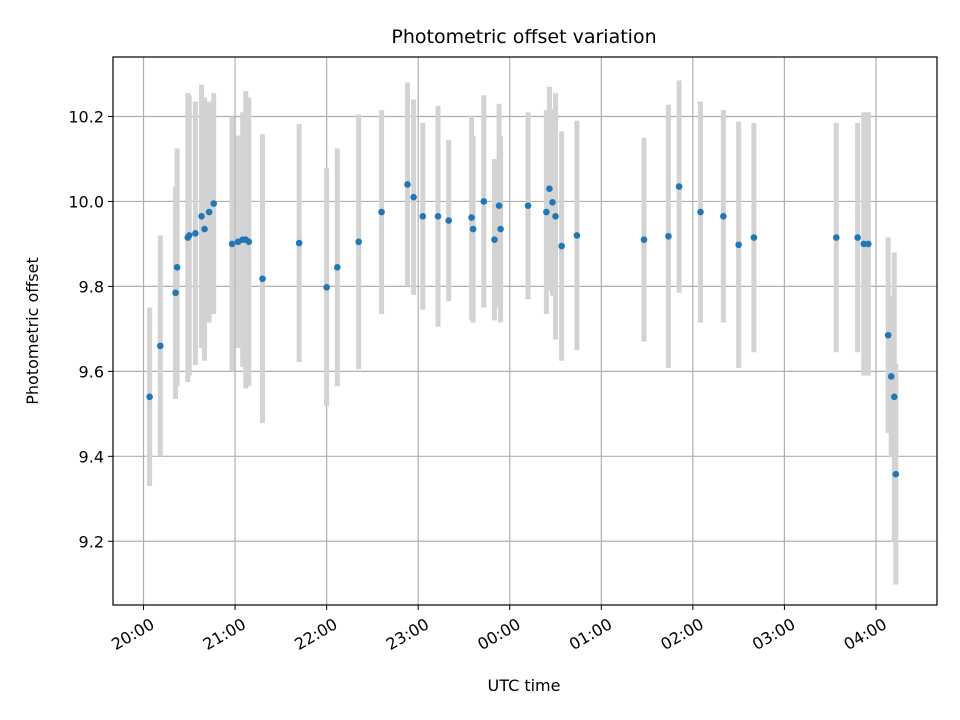 This screenshot has width=960, height=720. What do you see at coordinates (91, 541) in the screenshot?
I see `y-tick-label: 9.2` at bounding box center [91, 541].